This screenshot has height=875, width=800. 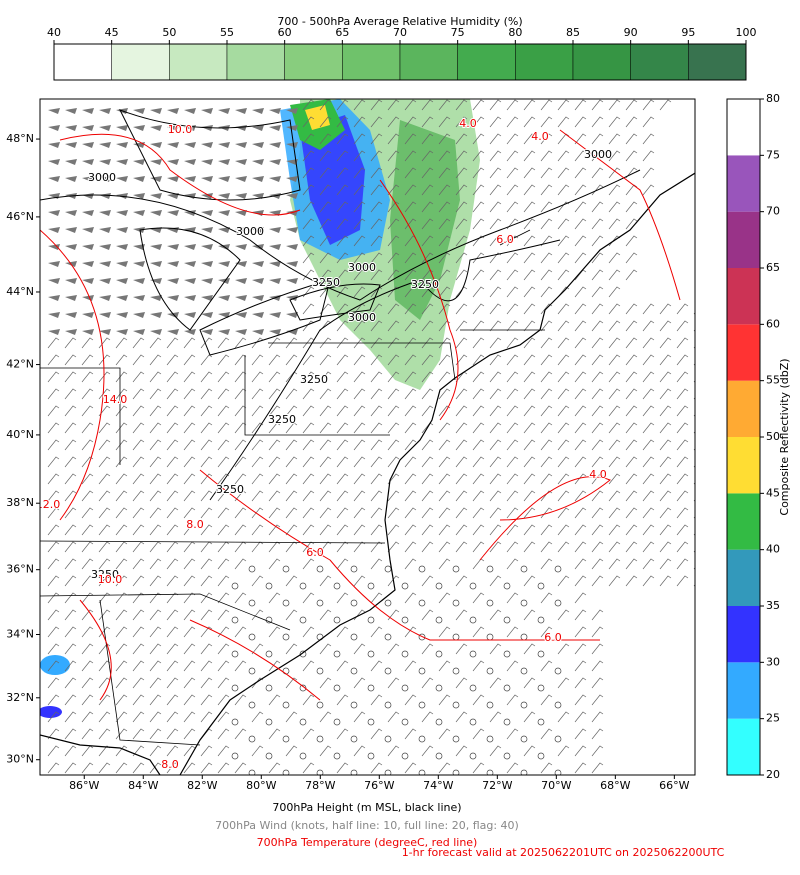 I want to click on colorbar-tick-label: 90, so click(x=631, y=32).